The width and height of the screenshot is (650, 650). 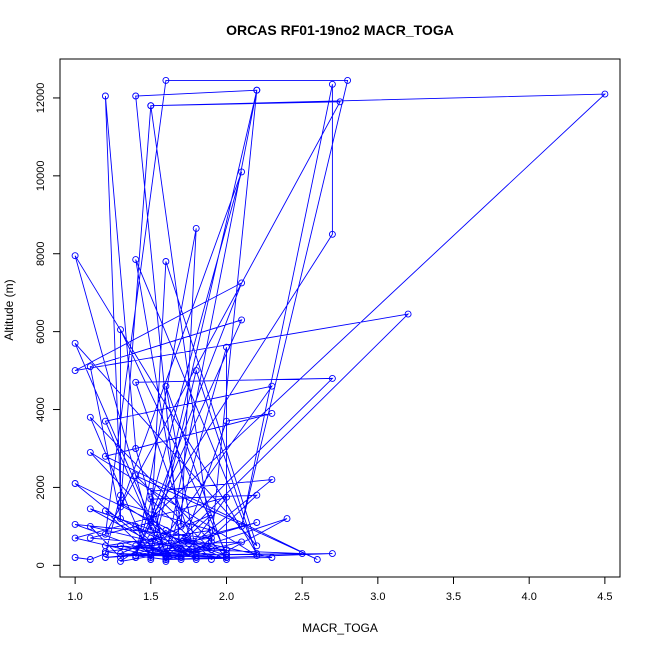 What do you see at coordinates (340, 589) in the screenshot?
I see `x-axis: 1.0 1.5 2.0 2.5 3.0 3.5 4.0 4.5` at bounding box center [340, 589].